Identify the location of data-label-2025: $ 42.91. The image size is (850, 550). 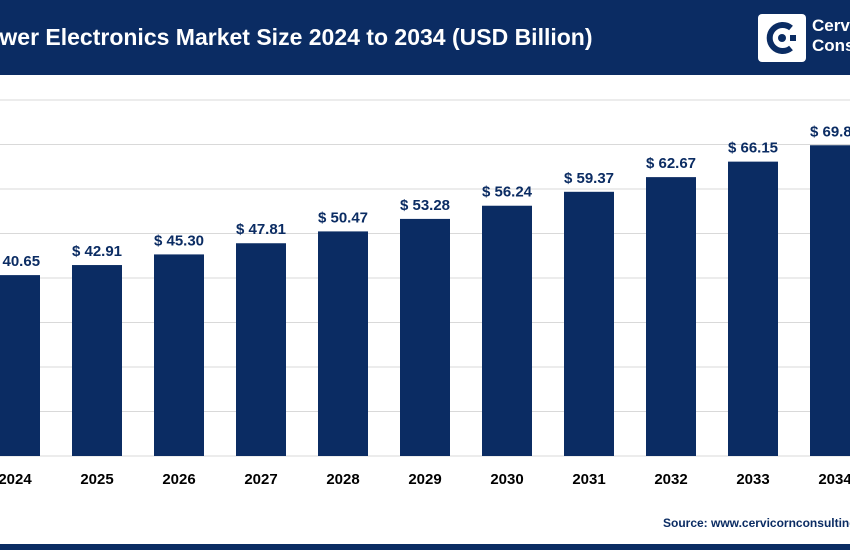
(97, 251).